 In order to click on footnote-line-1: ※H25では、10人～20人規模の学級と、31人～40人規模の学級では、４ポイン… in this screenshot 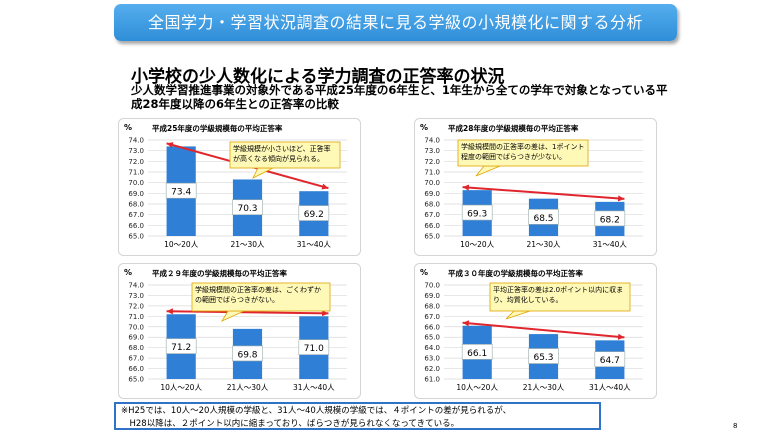, I will do `click(316, 411)`.